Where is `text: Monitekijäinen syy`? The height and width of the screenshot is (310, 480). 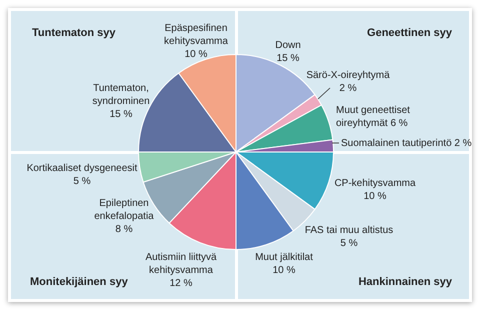
text: Monitekijäinen syy is located at coordinates (79, 282).